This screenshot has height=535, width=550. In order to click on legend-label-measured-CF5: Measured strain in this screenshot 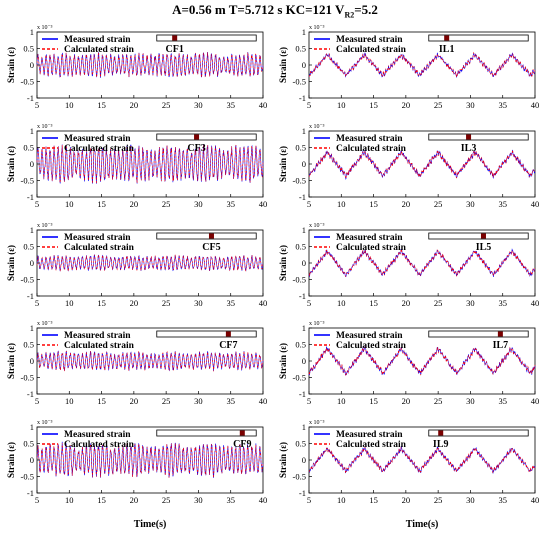, I will do `click(97, 238)`.